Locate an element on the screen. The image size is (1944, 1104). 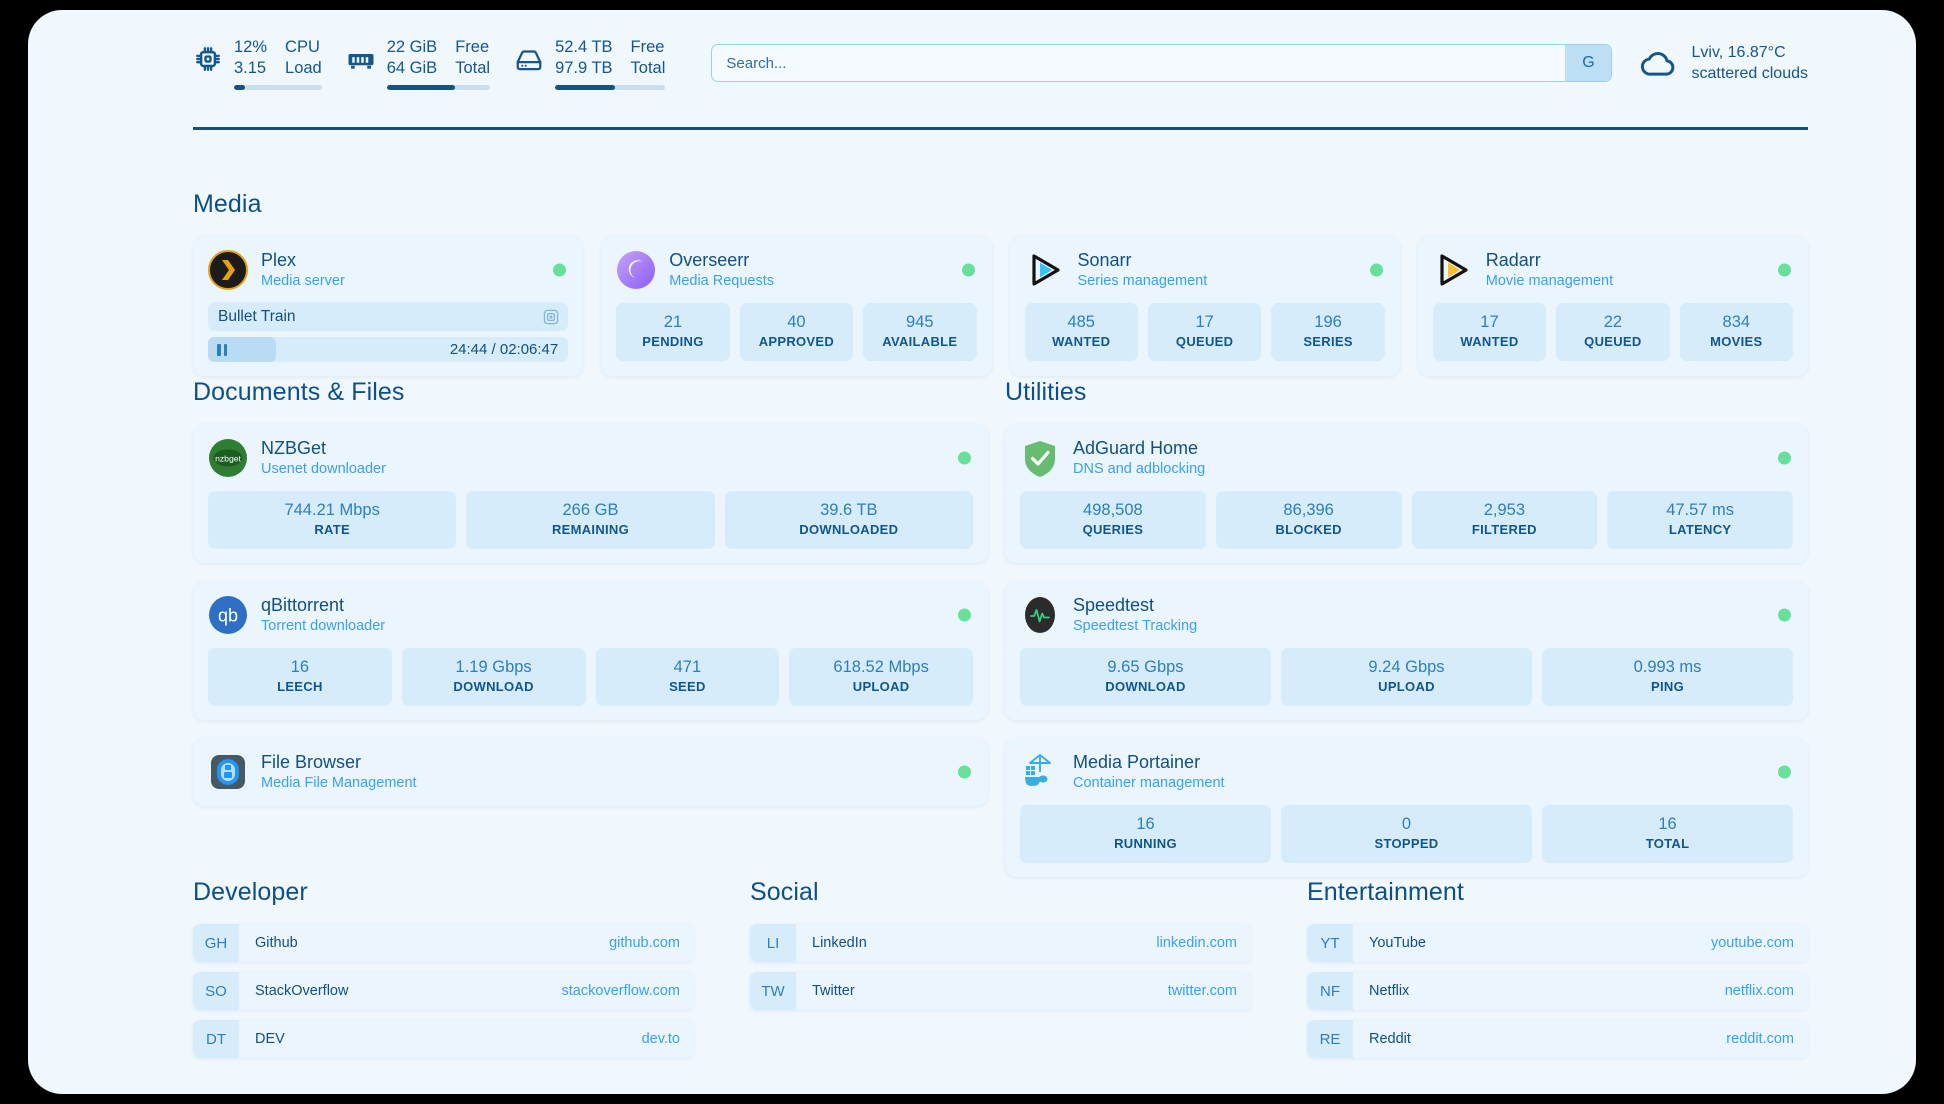
stat-value: 16 is located at coordinates (1145, 824).